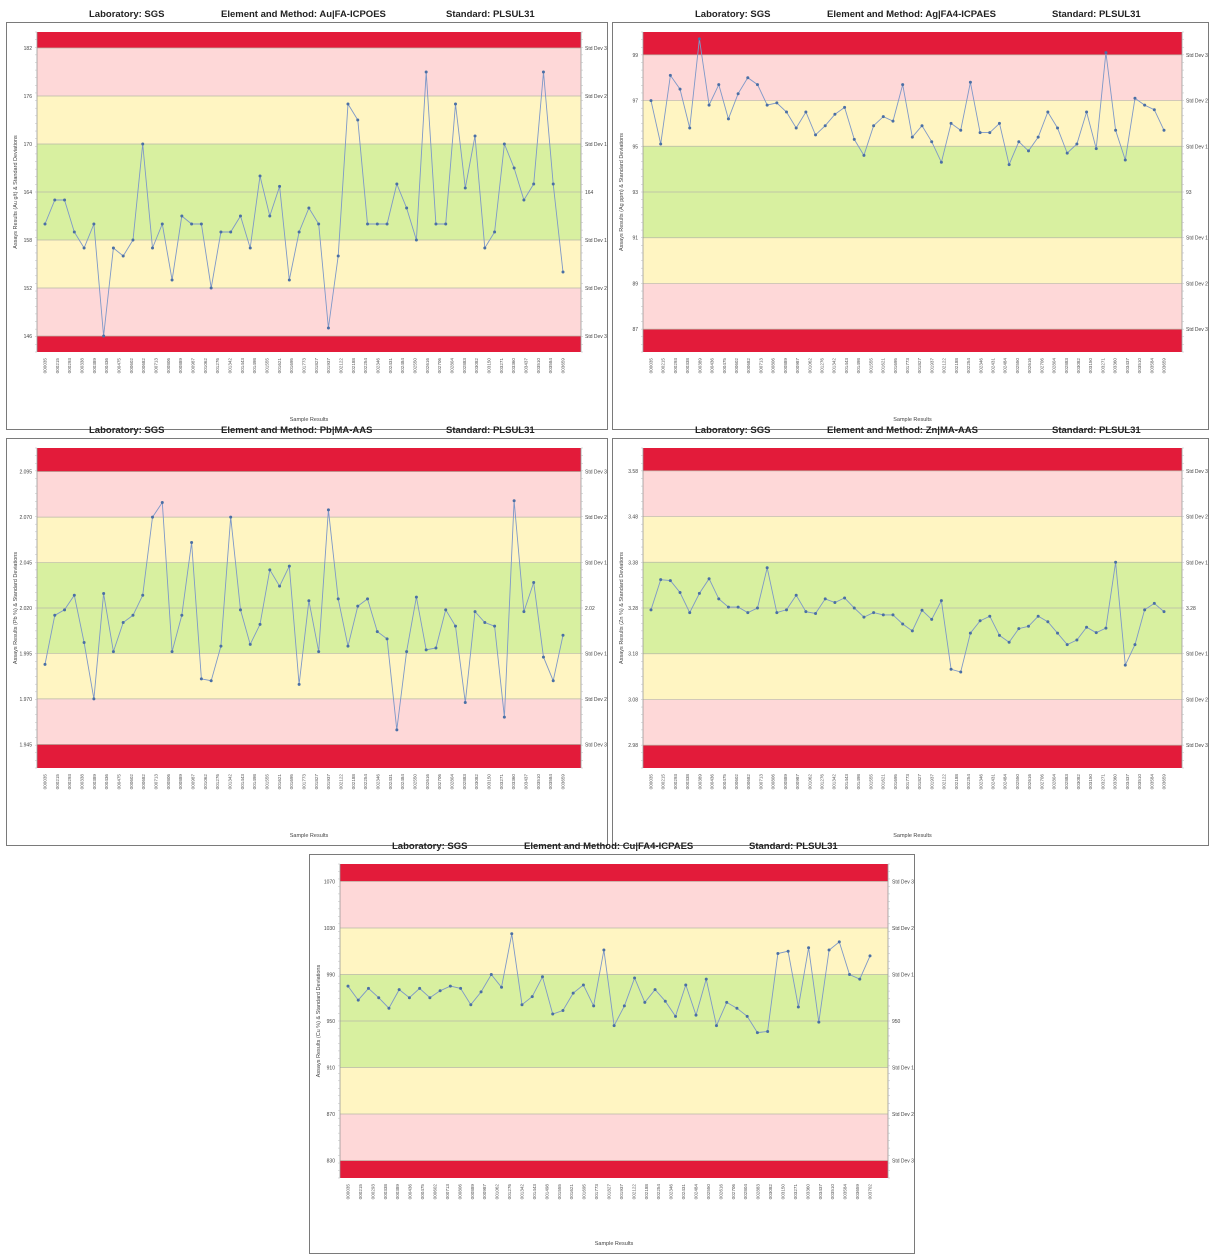 The height and width of the screenshot is (1255, 1213). I want to click on element-method-label: Element and Method: Zn|MA-AAS, so click(902, 430).